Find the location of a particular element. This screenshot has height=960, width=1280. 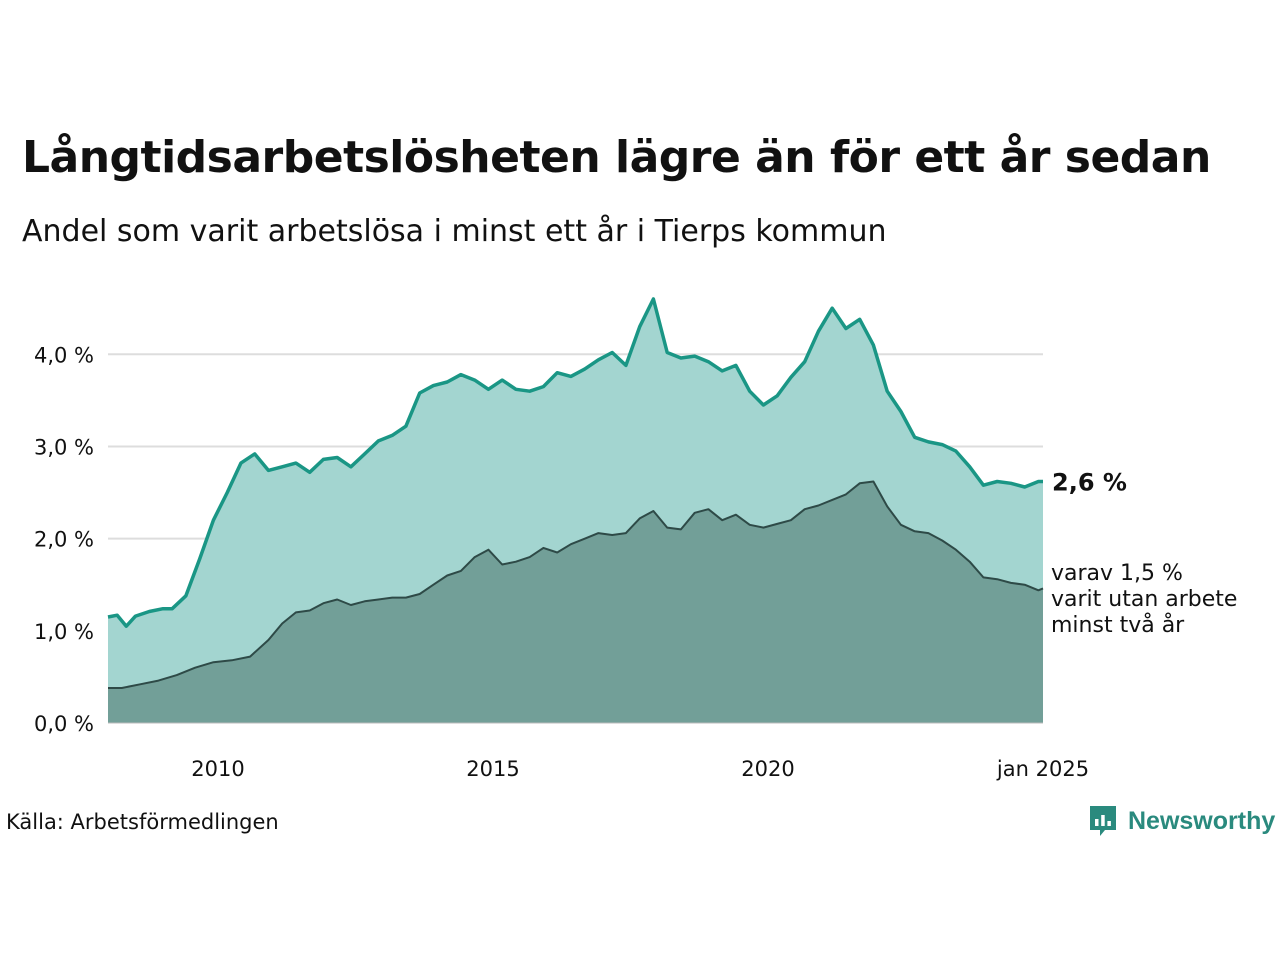

y-tick-label: 1,0 % is located at coordinates (64, 632).